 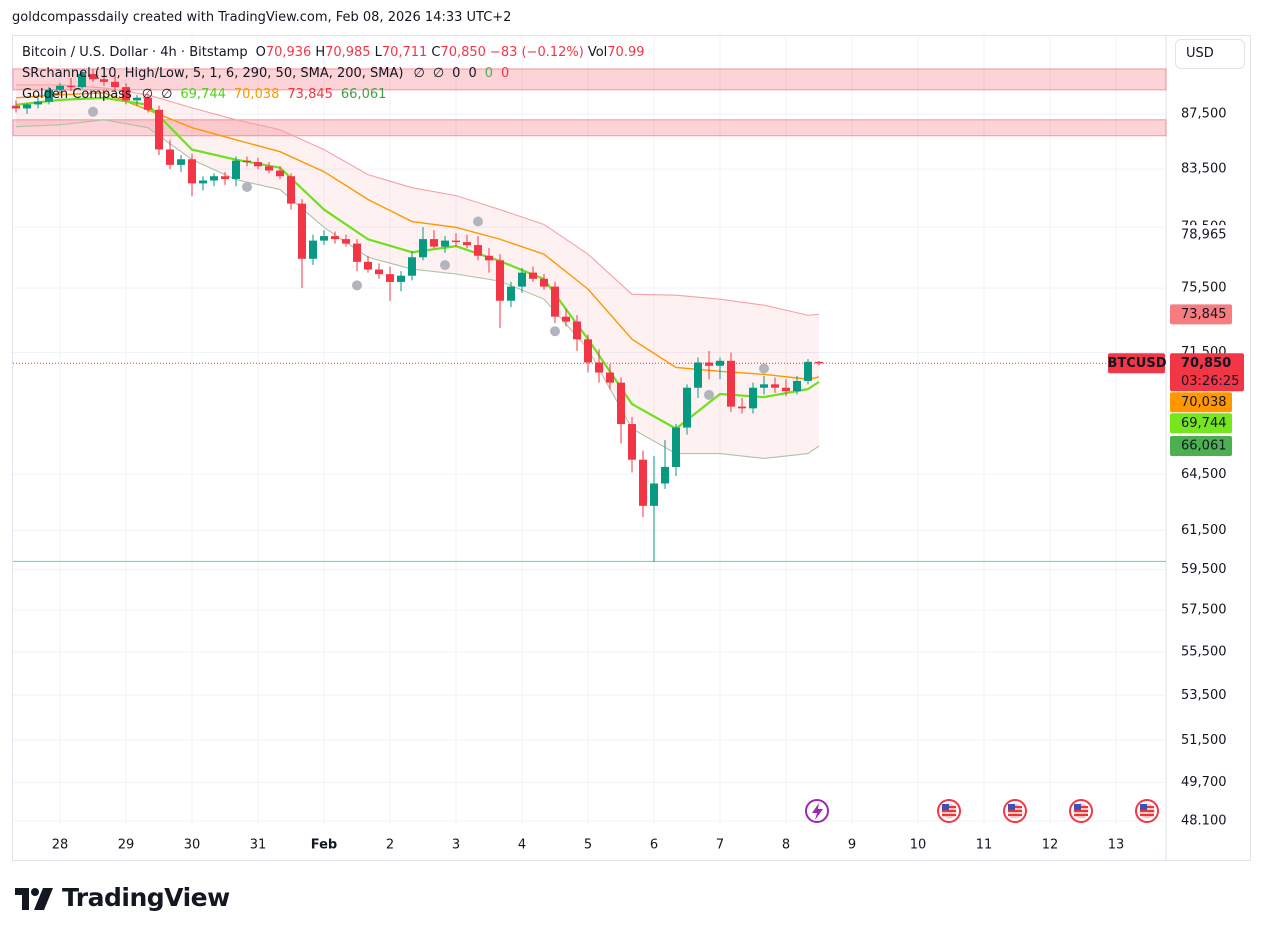 I want to click on y-tick-label: 87,500, so click(x=1204, y=113).